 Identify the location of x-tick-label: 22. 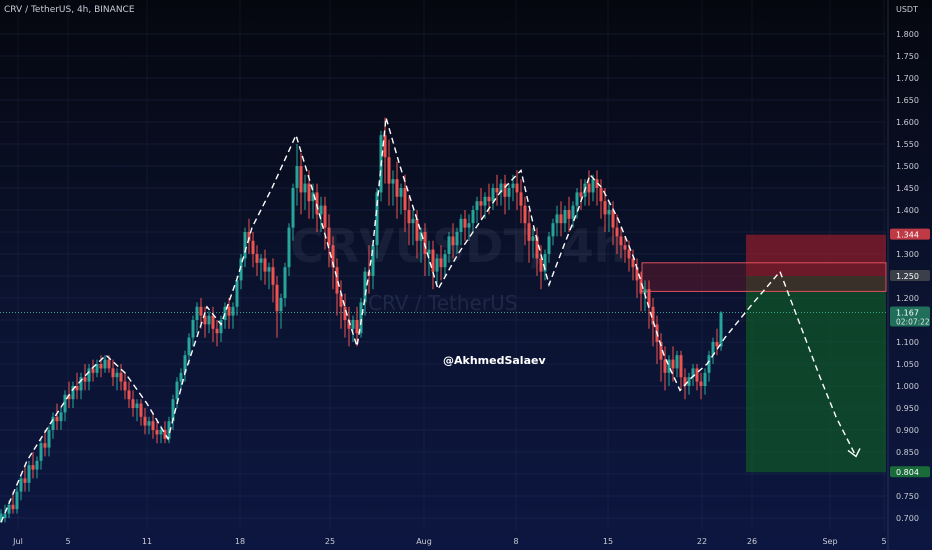
(702, 541).